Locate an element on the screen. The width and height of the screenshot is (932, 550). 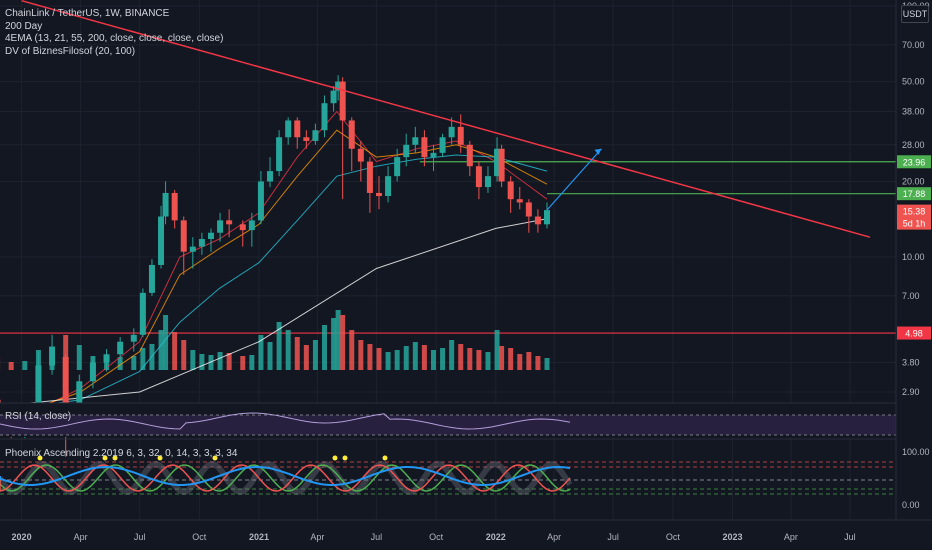
time-tick-label: 2023 is located at coordinates (733, 537).